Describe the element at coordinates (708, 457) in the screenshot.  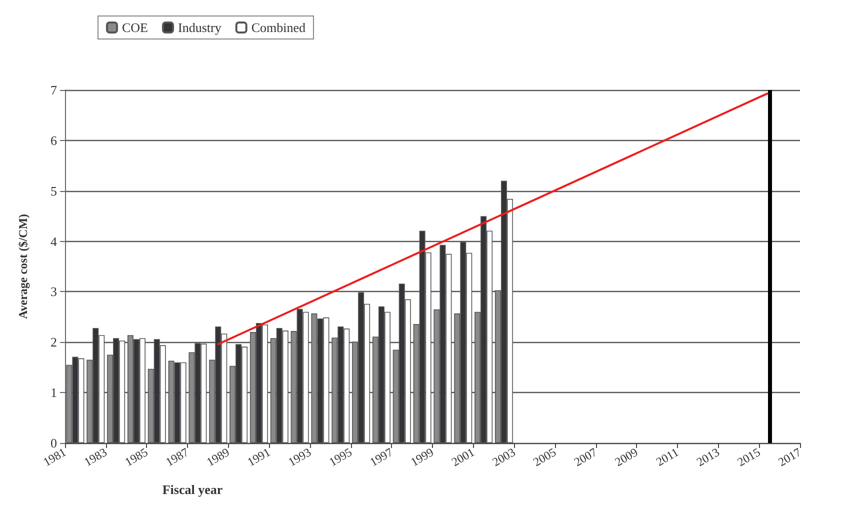
I see `x-tick-label: 2013` at that location.